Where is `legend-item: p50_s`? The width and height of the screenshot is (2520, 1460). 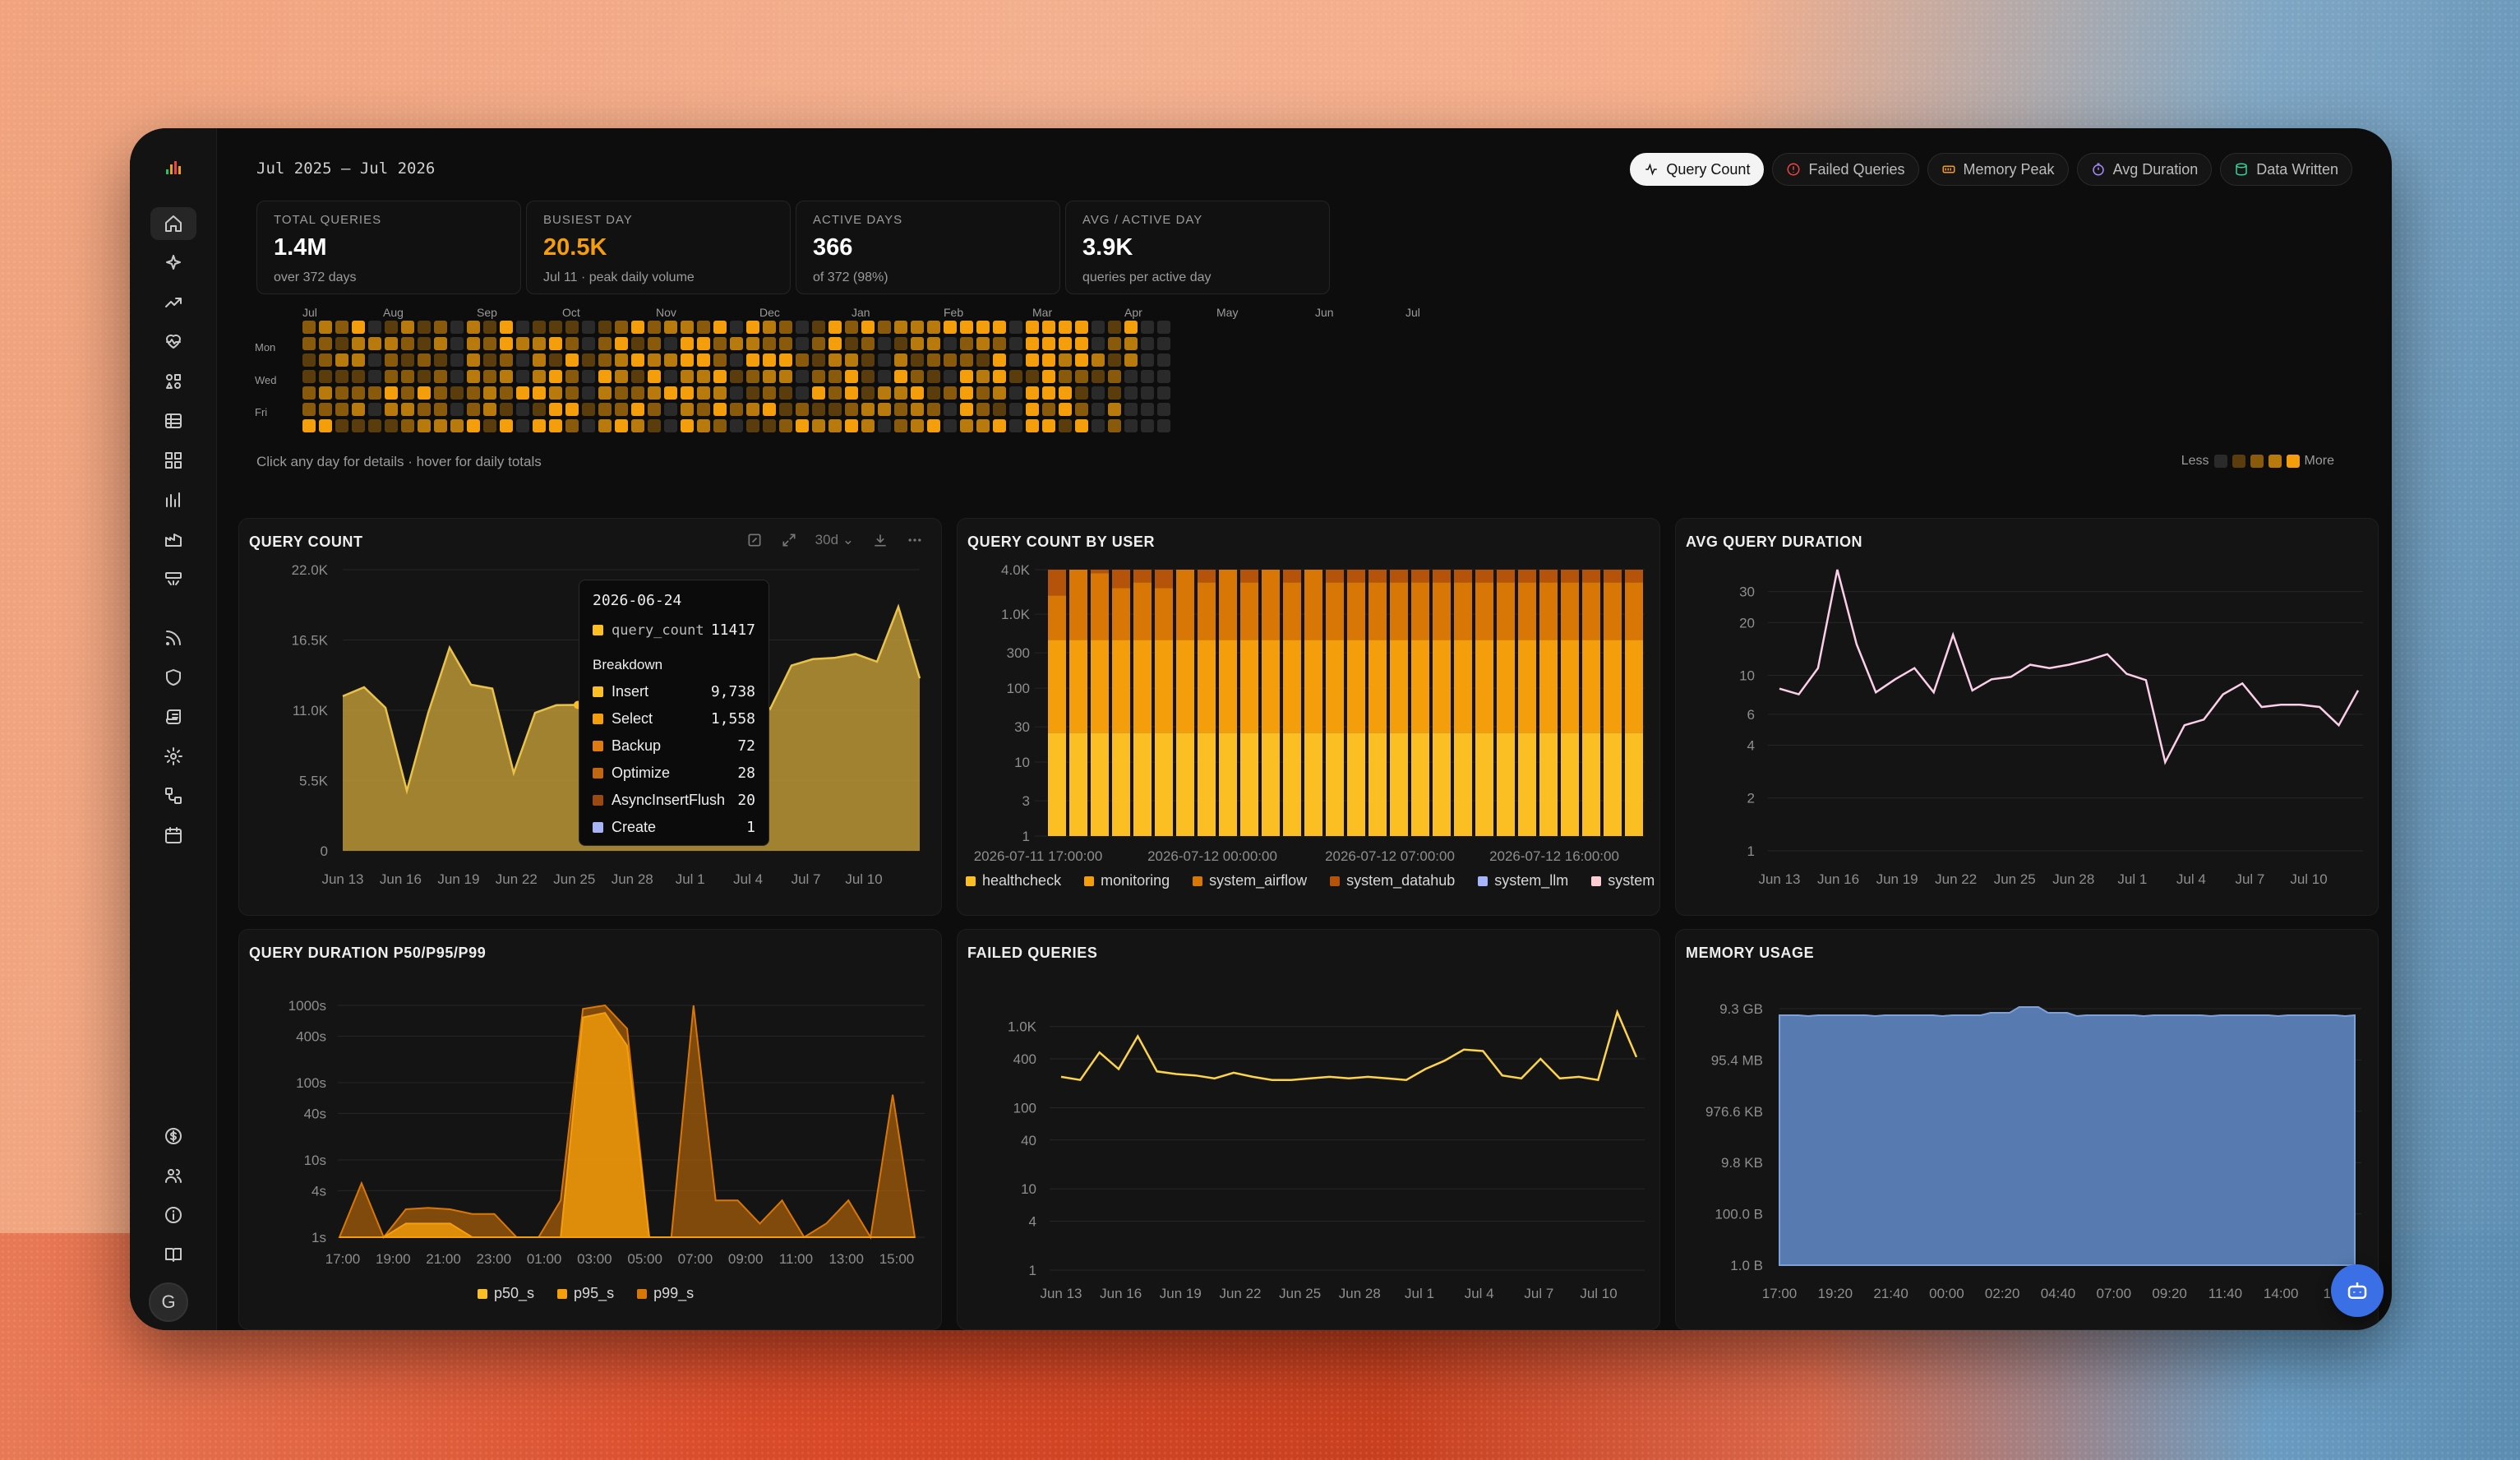 legend-item: p50_s is located at coordinates (506, 1294).